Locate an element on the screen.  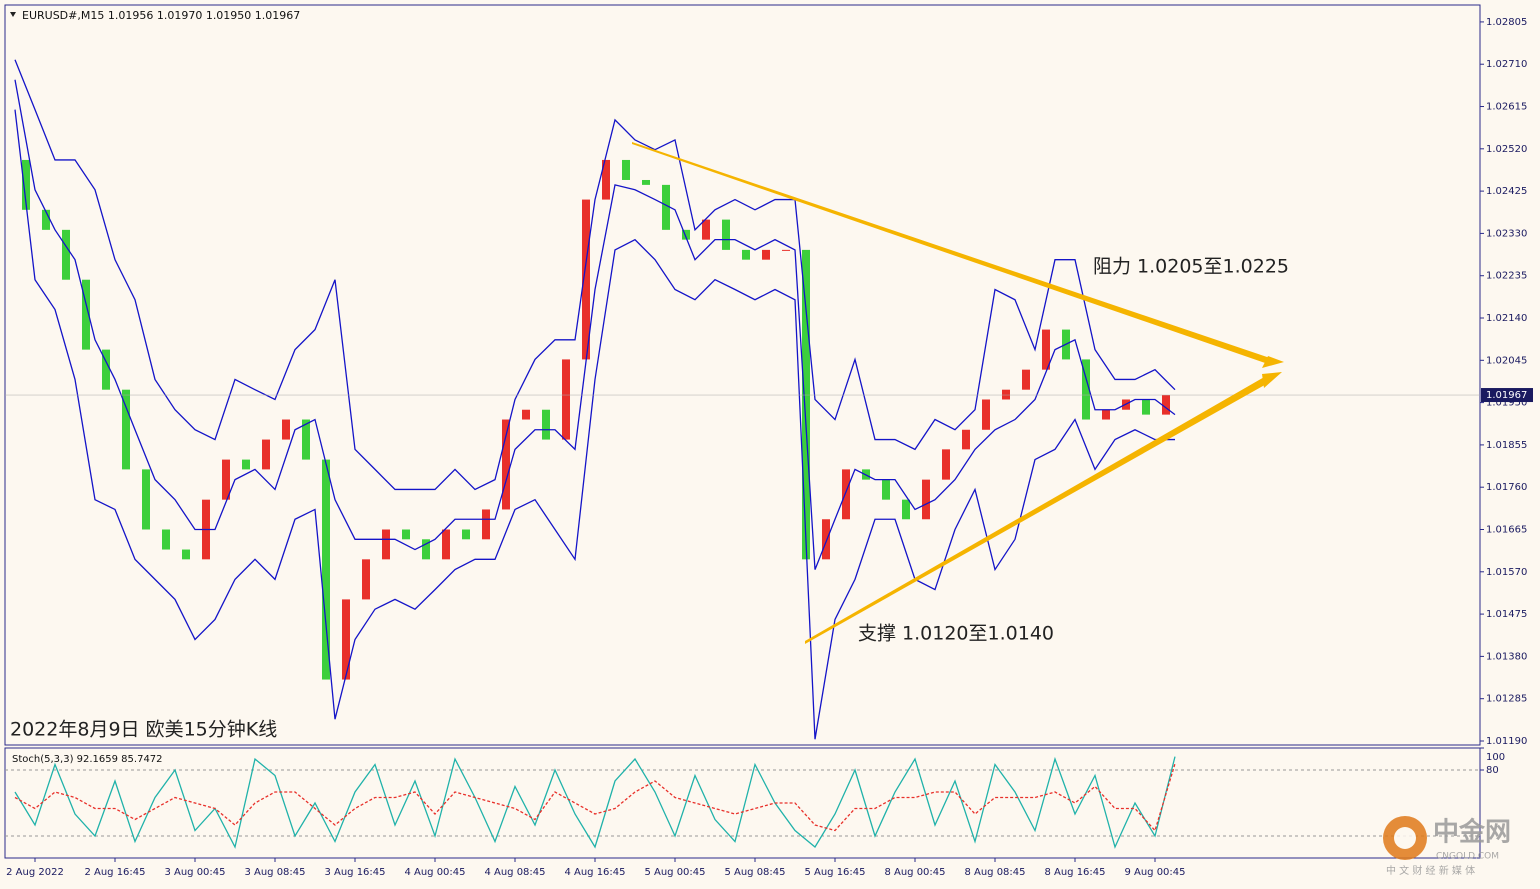
annotation: 支撑 1.0120至1.0140 is located at coordinates (956, 634).